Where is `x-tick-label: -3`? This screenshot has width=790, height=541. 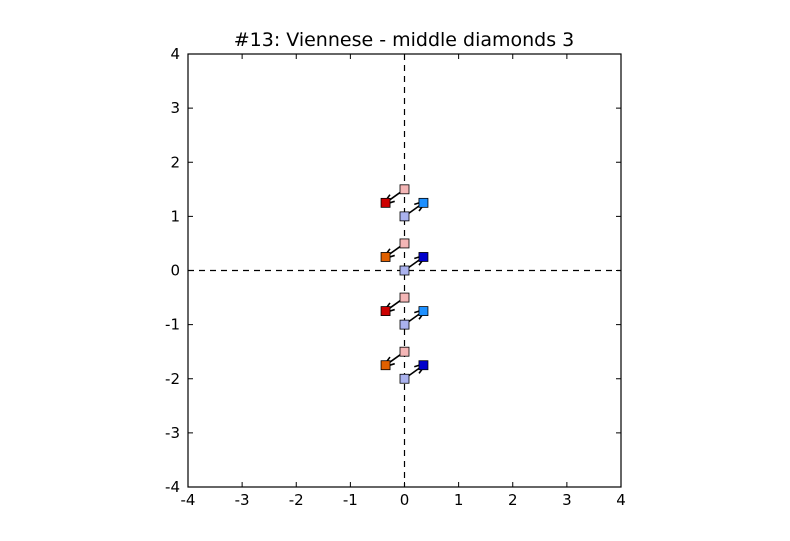 x-tick-label: -3 is located at coordinates (242, 500).